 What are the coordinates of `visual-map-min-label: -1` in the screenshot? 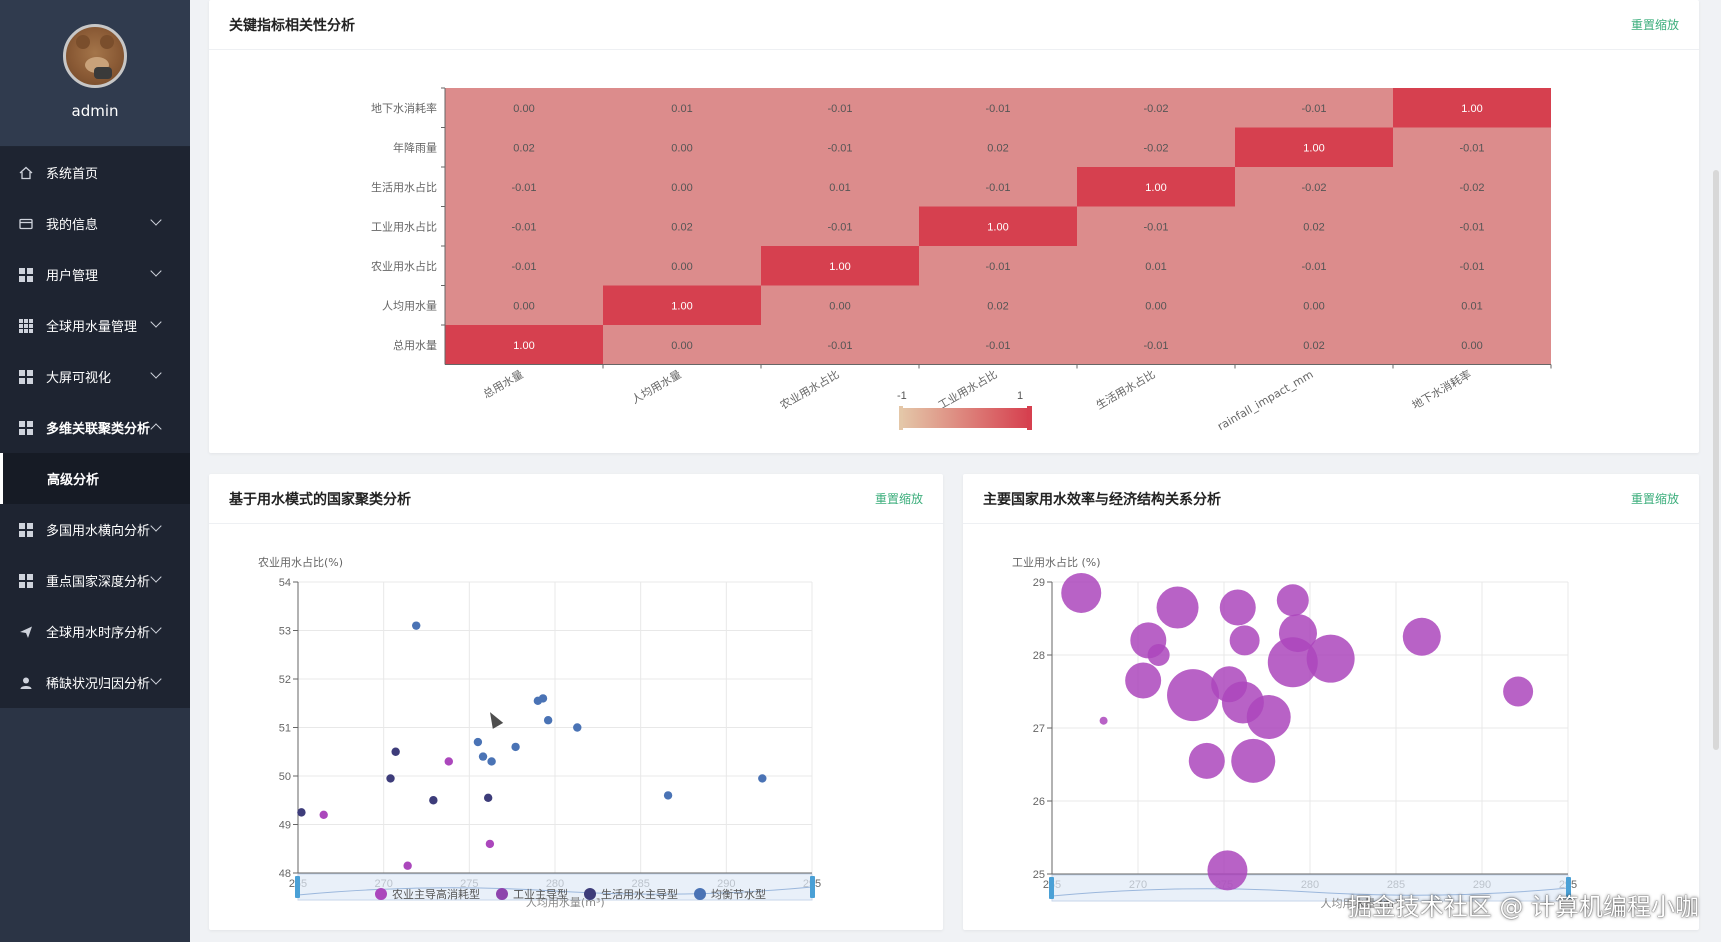 It's located at (902, 396).